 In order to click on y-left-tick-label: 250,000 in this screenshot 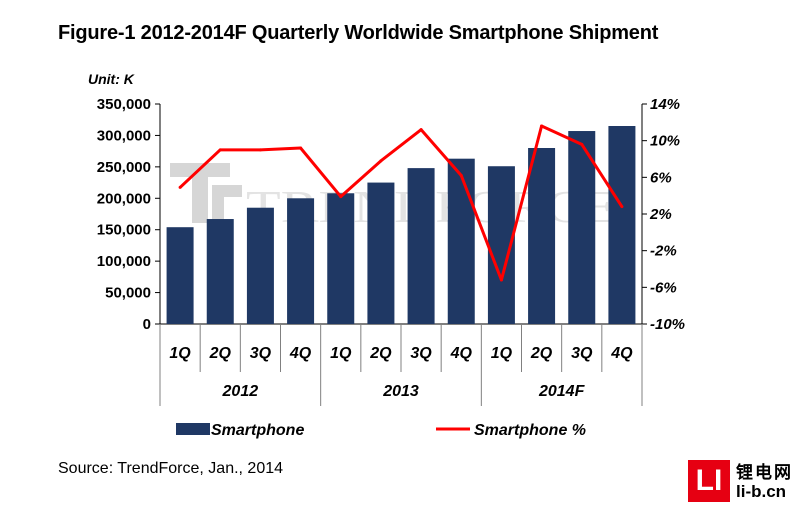, I will do `click(124, 167)`.